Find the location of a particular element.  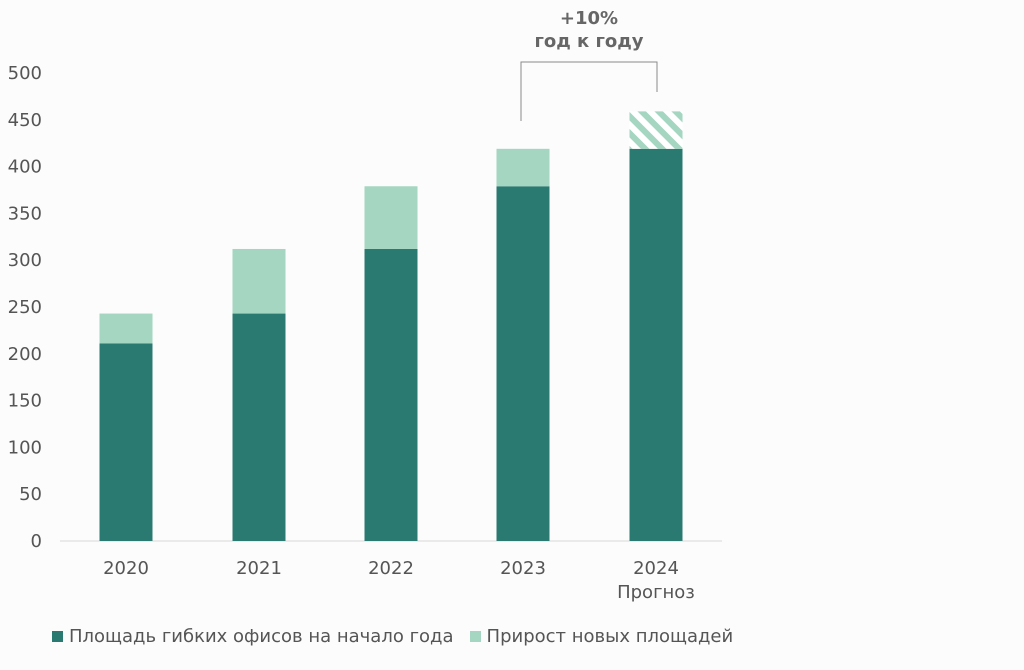

annotation-percent: +10% is located at coordinates (589, 18).